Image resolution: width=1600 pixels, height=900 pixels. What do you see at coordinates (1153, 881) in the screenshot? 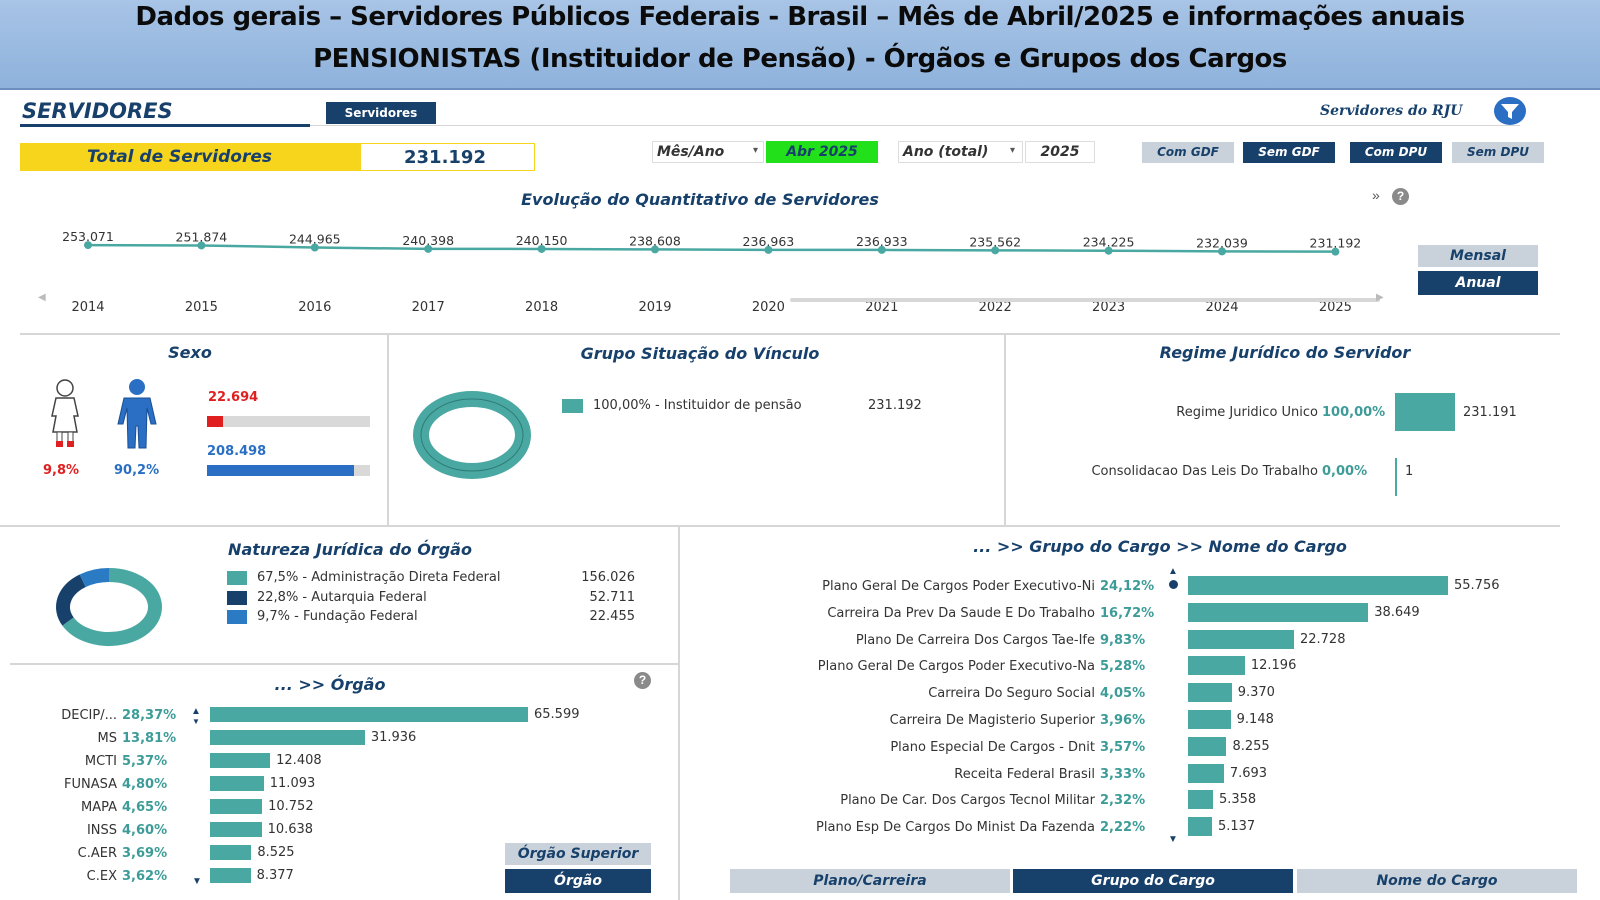
I see `grupo-cargo-tab: Grupo do Cargo` at bounding box center [1153, 881].